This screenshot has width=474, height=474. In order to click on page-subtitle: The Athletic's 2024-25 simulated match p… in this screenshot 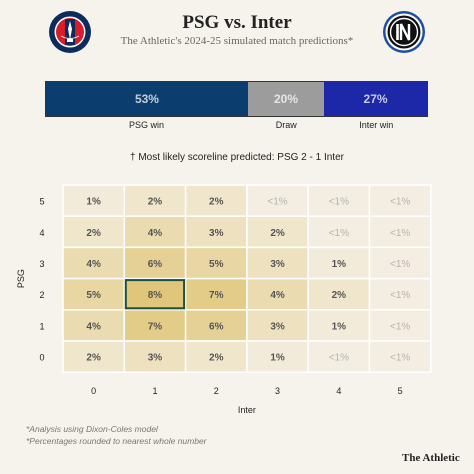, I will do `click(237, 41)`.